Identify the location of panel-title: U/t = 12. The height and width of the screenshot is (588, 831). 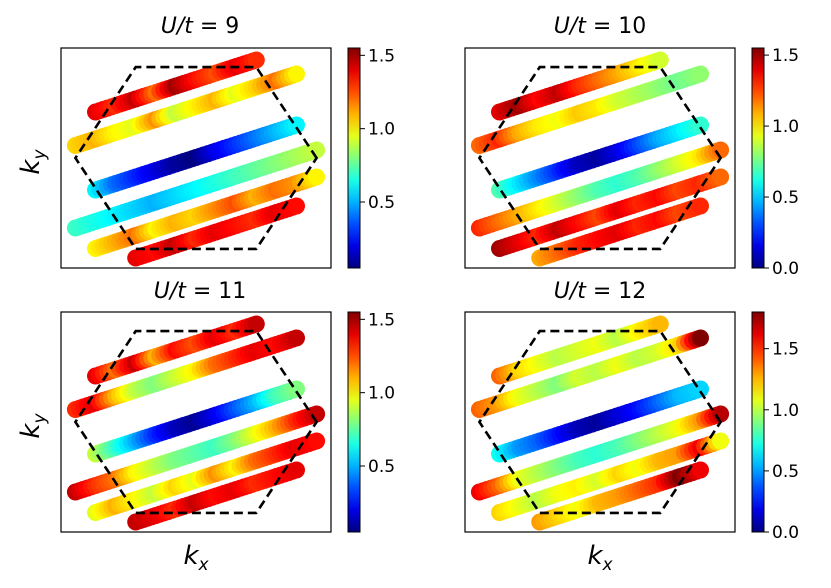
(600, 291).